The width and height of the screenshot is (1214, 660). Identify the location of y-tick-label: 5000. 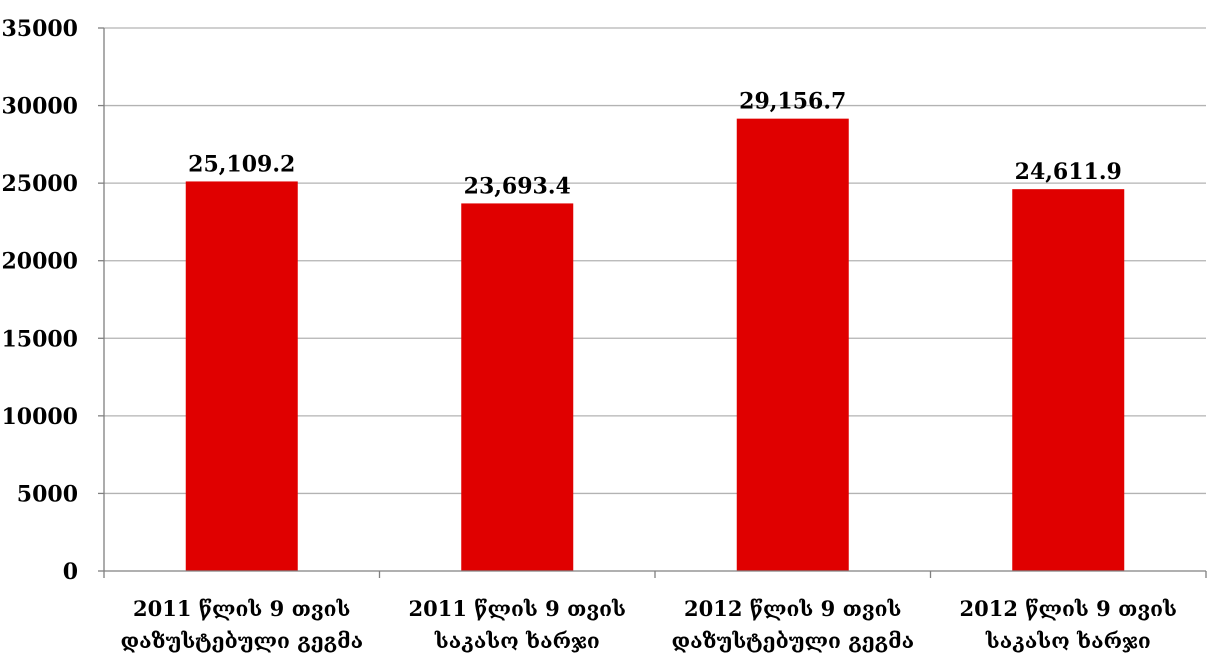
(47, 494).